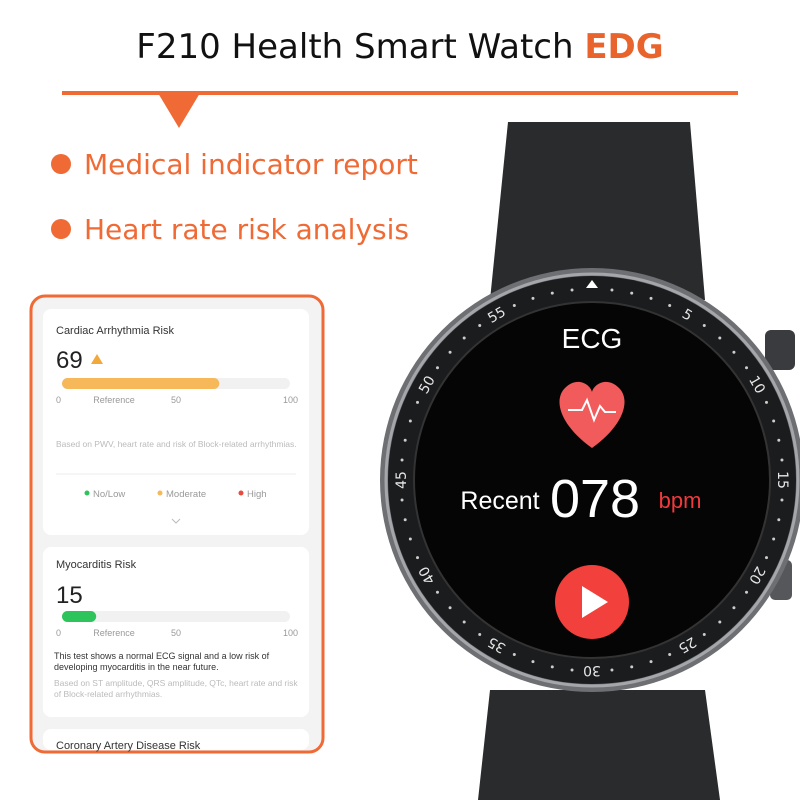 This screenshot has height=800, width=800. Describe the element at coordinates (176, 616) in the screenshot. I see `progress-track` at that location.